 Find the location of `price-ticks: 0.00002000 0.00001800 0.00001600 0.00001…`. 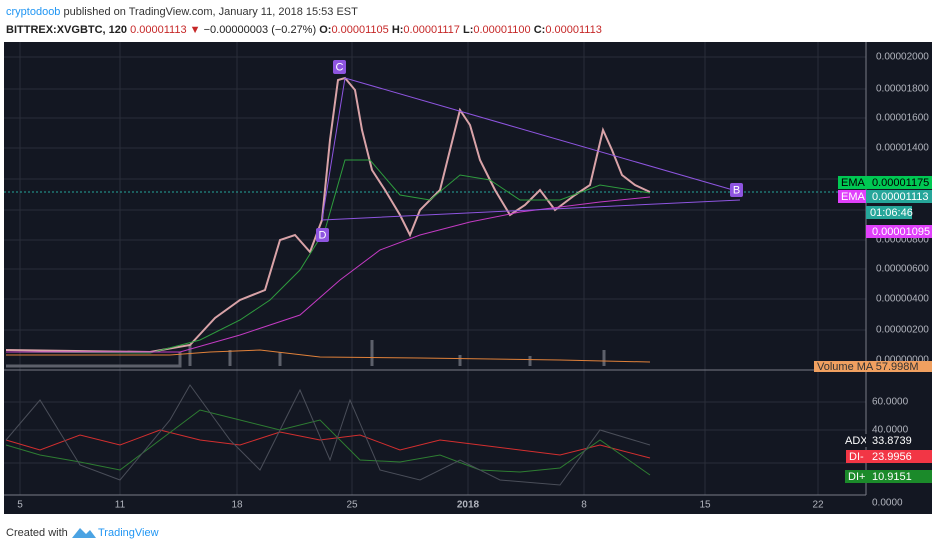

price-ticks: 0.00002000 0.00001800 0.00001600 0.00001… is located at coordinates (902, 209).